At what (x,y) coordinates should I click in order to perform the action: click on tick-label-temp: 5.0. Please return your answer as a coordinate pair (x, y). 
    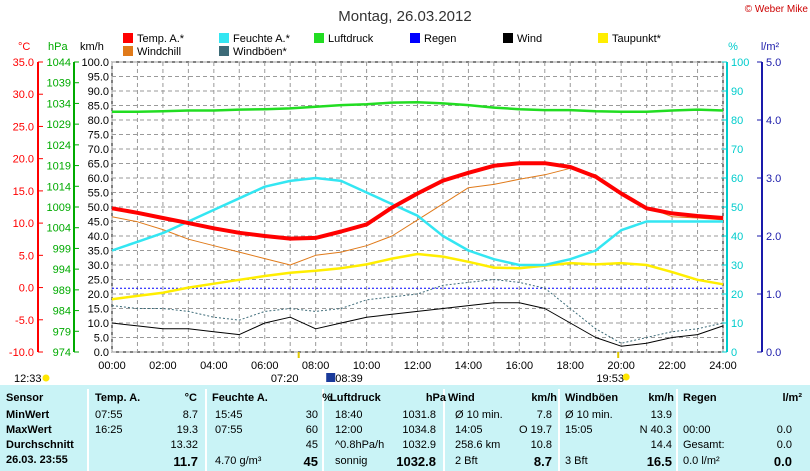
    Looking at the image, I should click on (26, 256).